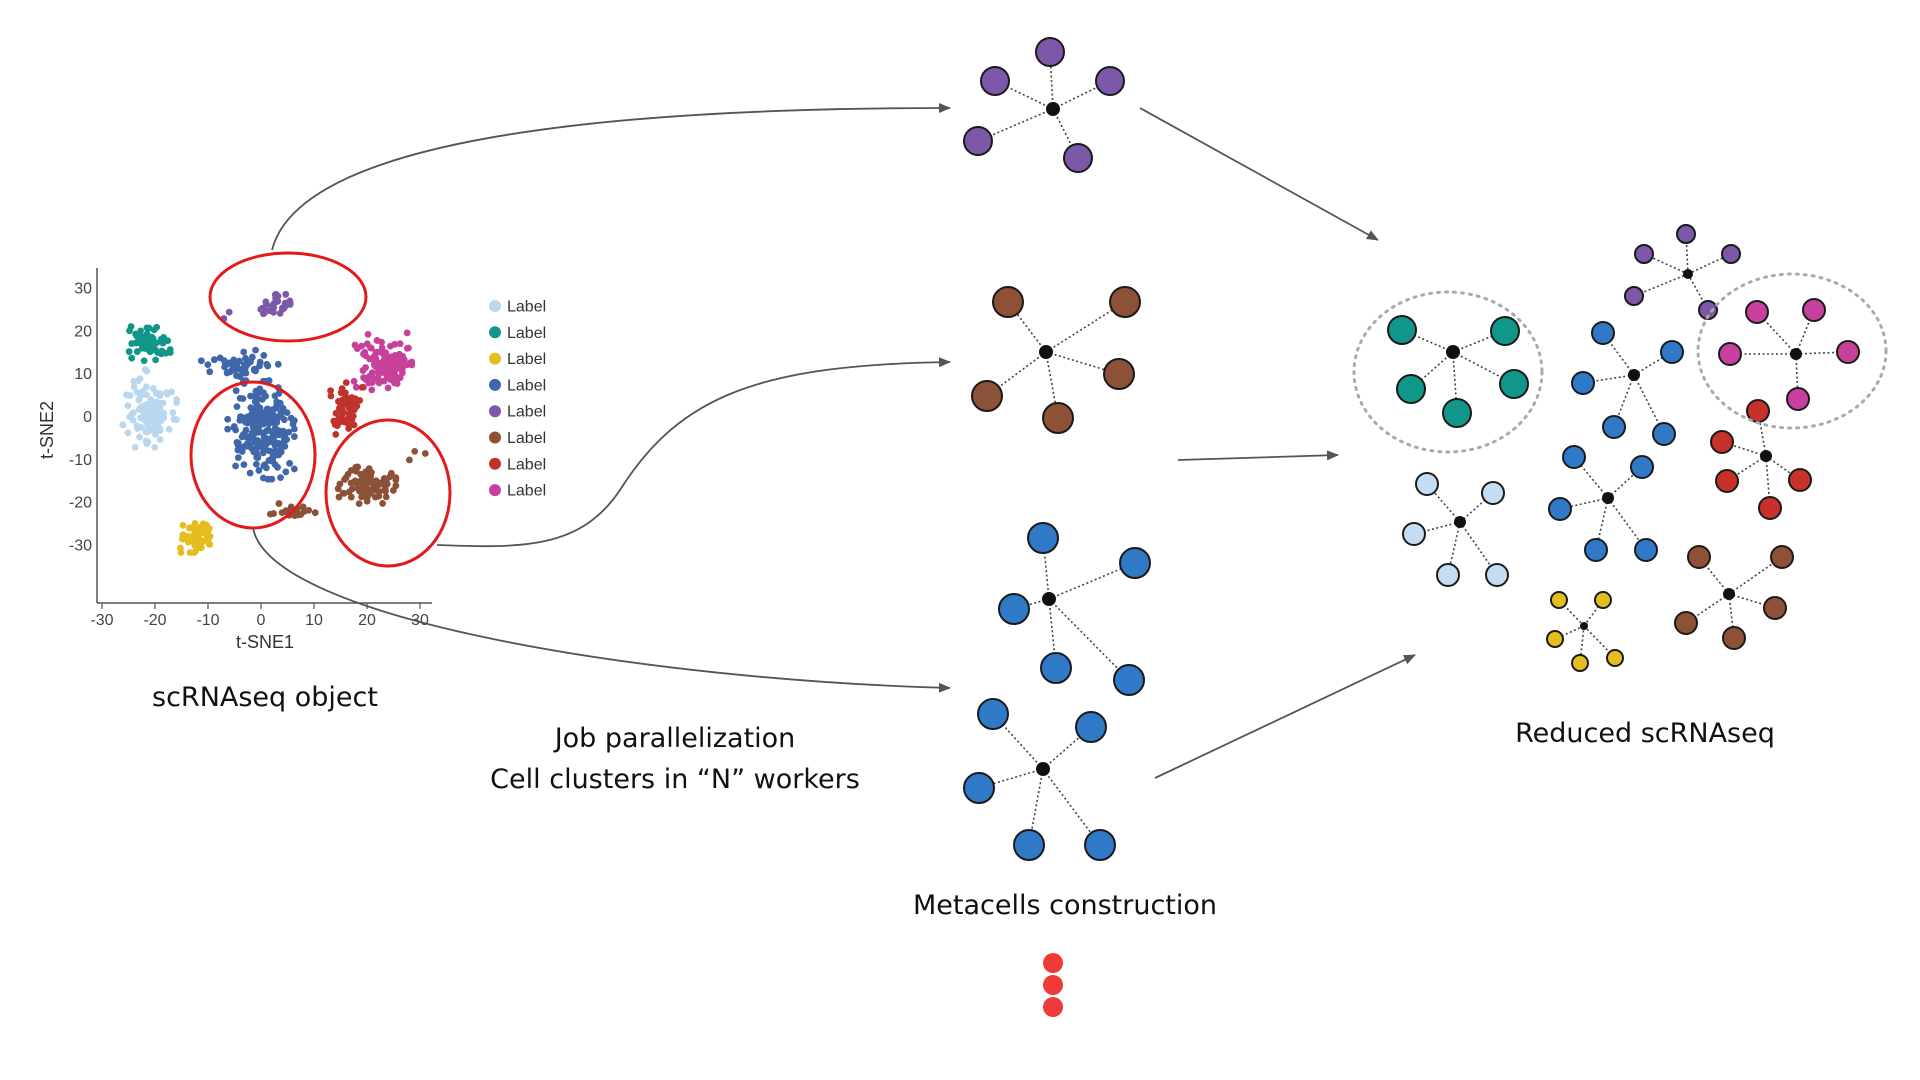 This screenshot has height=1080, width=1920. Describe the element at coordinates (1053, 963) in the screenshot. I see `continuation-dot` at that location.